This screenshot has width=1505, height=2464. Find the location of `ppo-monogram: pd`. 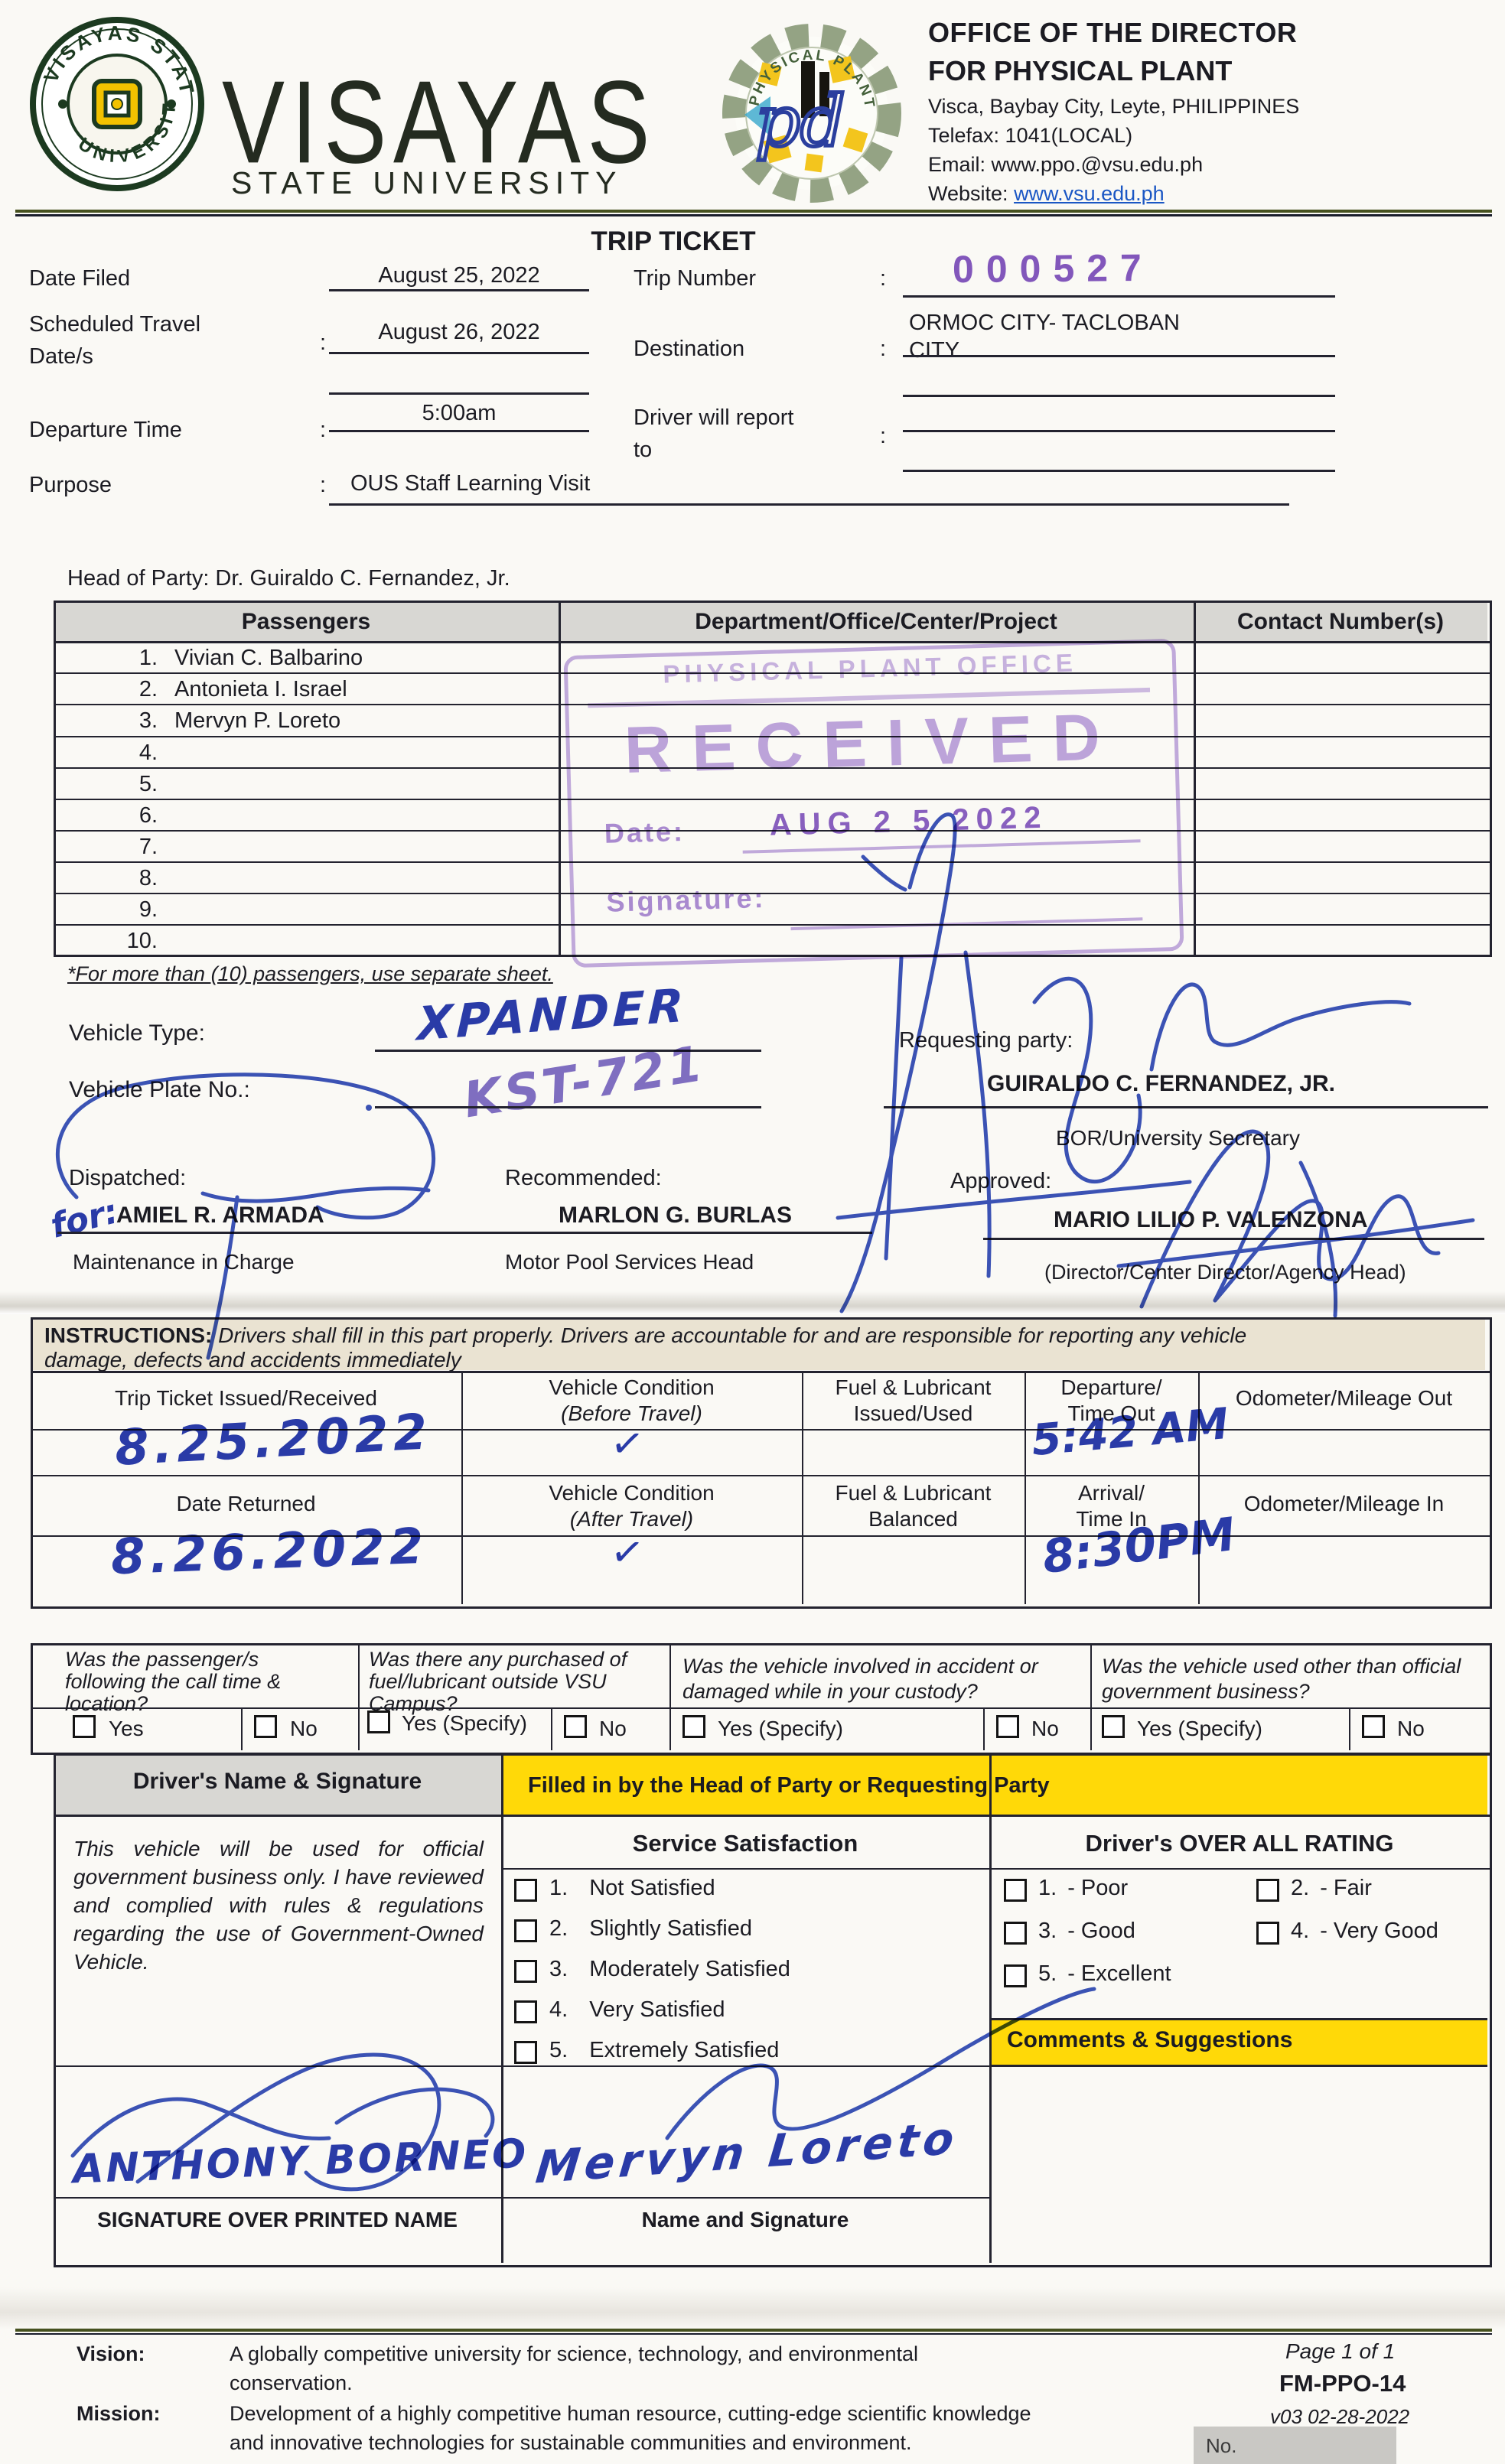

ppo-monogram: pd is located at coordinates (800, 121).